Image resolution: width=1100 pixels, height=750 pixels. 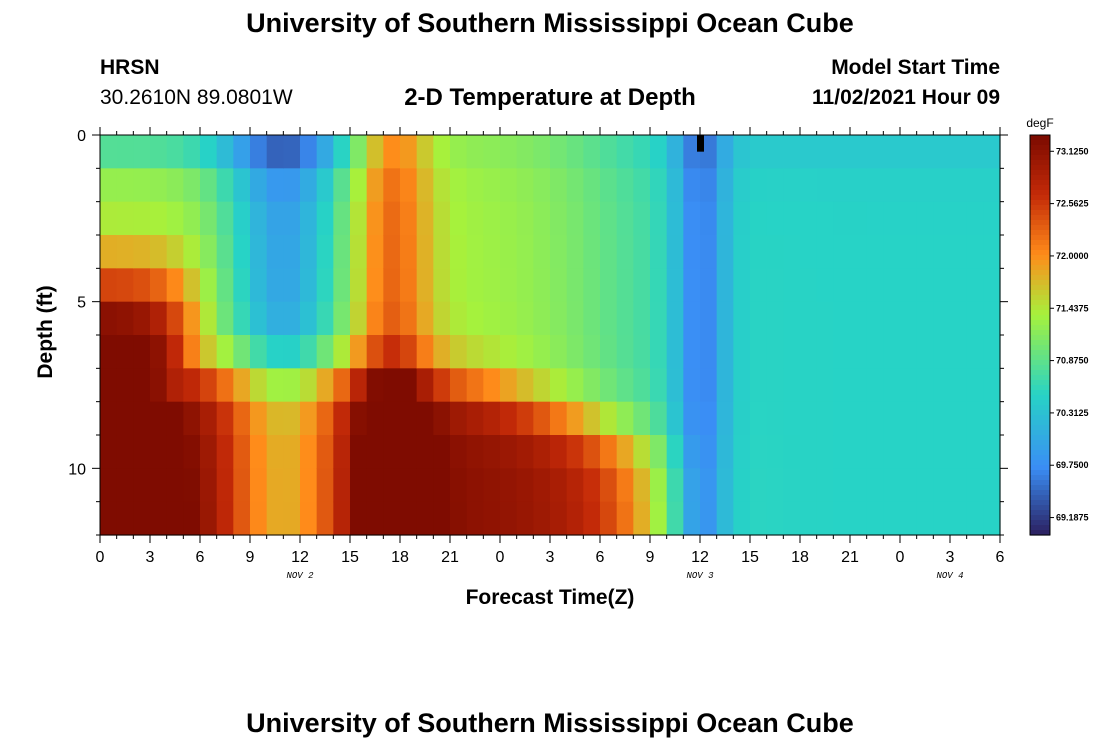 I want to click on x-tick-label: 21, so click(x=450, y=557).